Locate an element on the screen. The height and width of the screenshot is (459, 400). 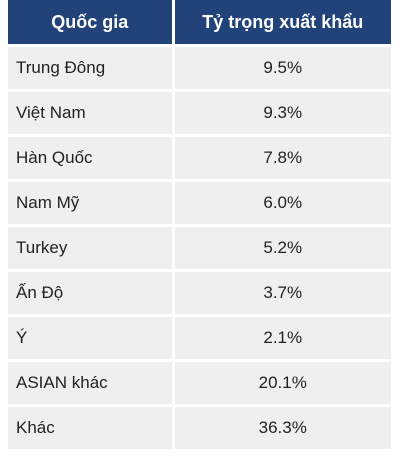
table-row: Ý 2.1% is located at coordinates (199, 337).